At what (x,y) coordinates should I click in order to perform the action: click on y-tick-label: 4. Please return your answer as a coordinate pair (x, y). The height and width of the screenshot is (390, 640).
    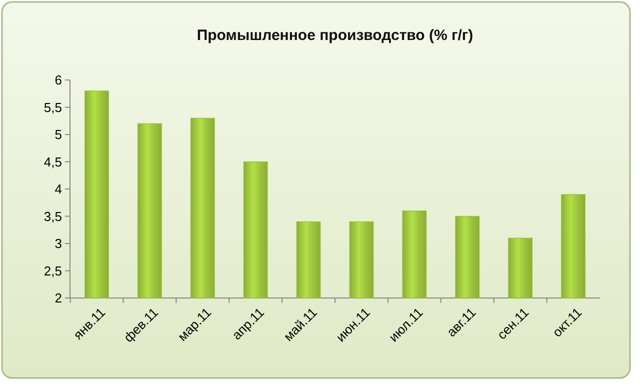
    Looking at the image, I should click on (58, 189).